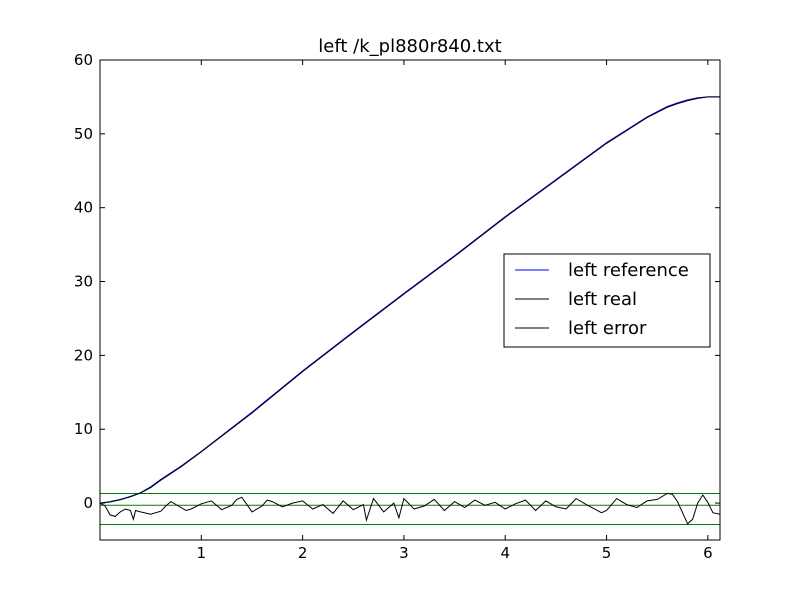 This screenshot has height=600, width=800. What do you see at coordinates (602, 299) in the screenshot?
I see `legend-label-left-real: left real` at bounding box center [602, 299].